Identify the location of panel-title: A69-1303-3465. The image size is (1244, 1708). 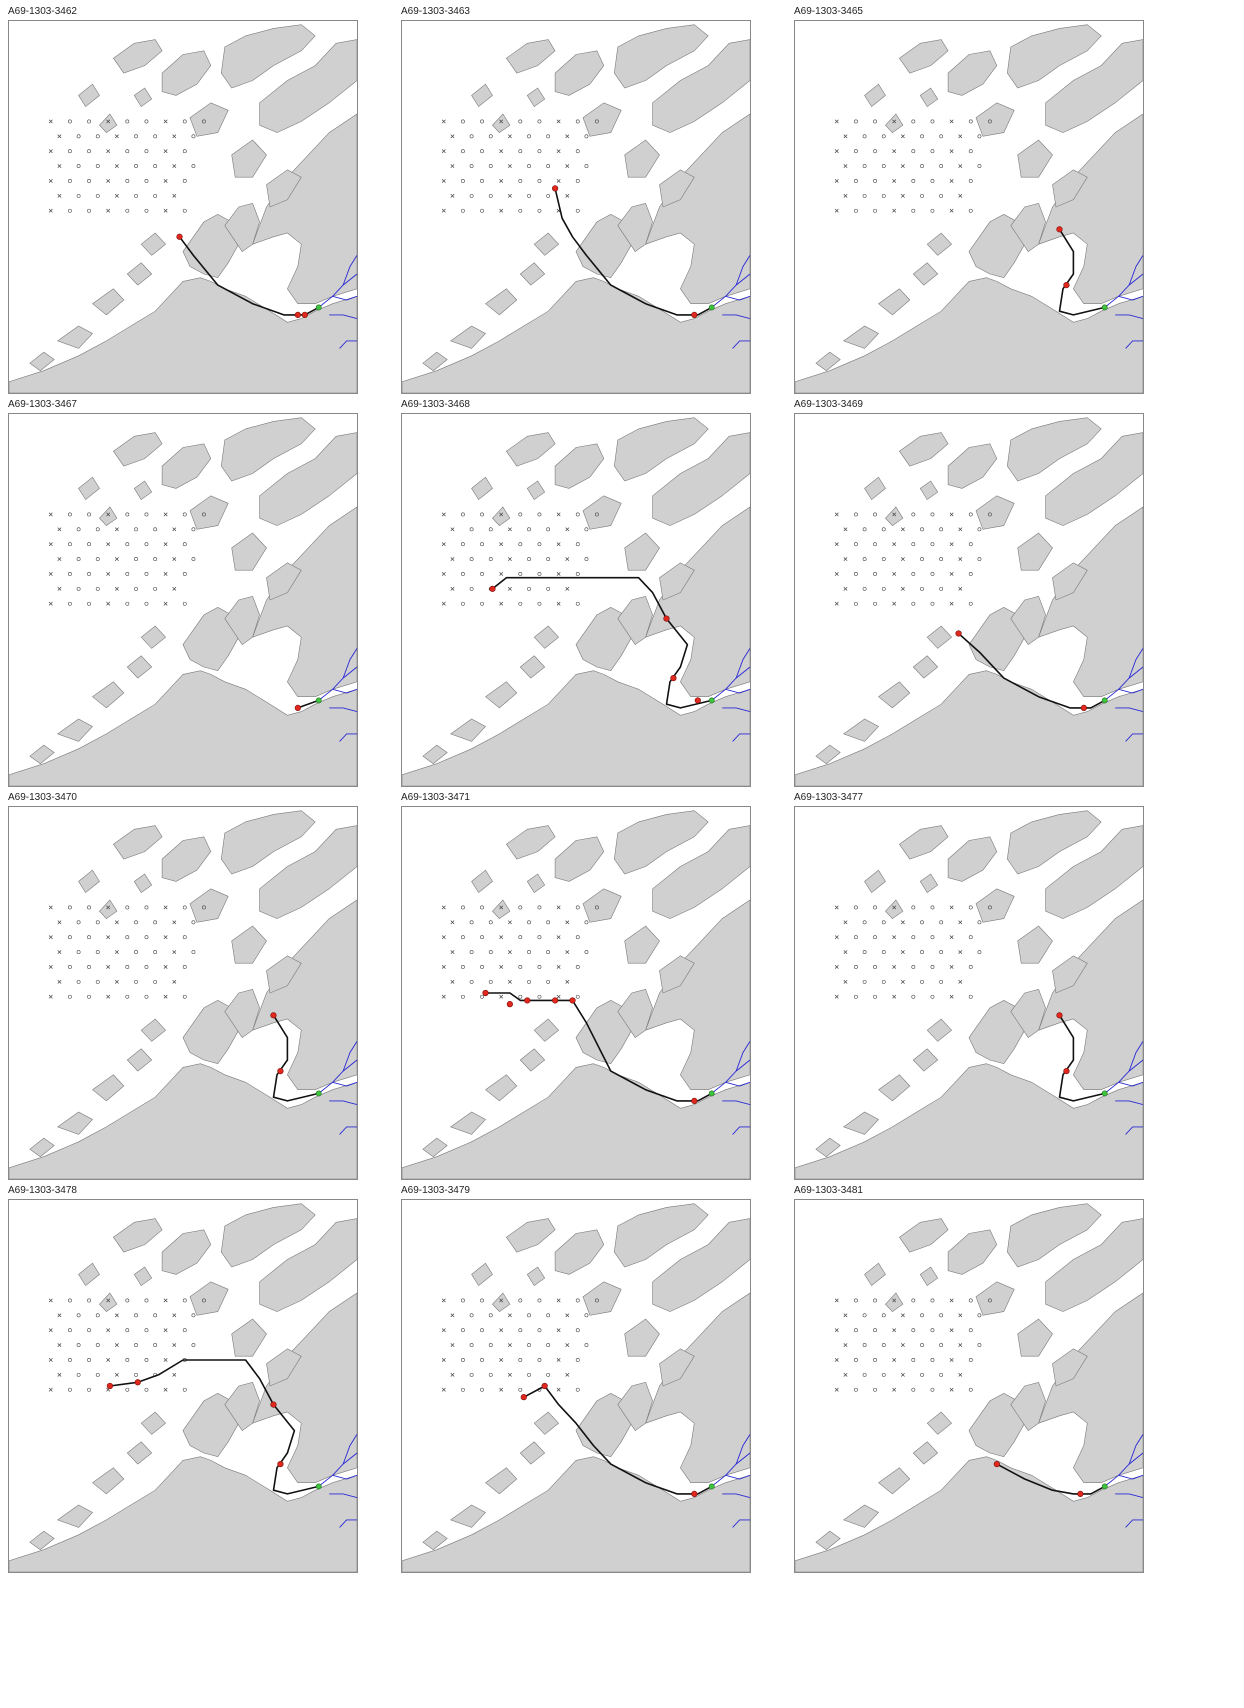
(828, 11).